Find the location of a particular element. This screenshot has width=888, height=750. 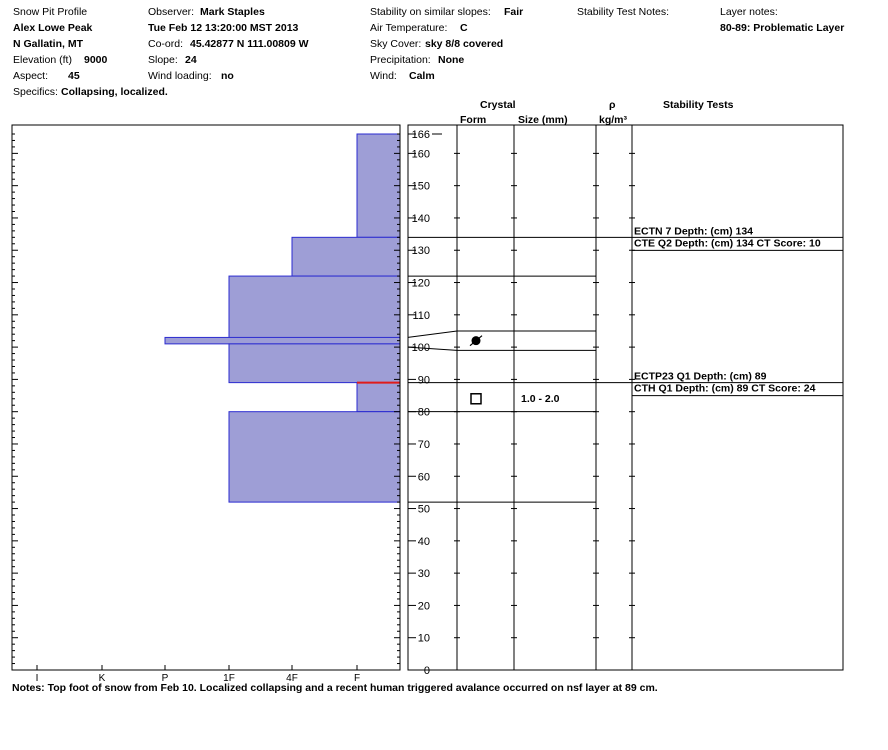

y-tick-label: 40 is located at coordinates (424, 542).